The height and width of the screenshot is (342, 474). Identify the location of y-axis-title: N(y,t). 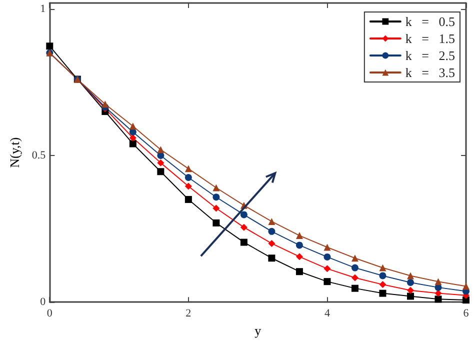
(14, 152).